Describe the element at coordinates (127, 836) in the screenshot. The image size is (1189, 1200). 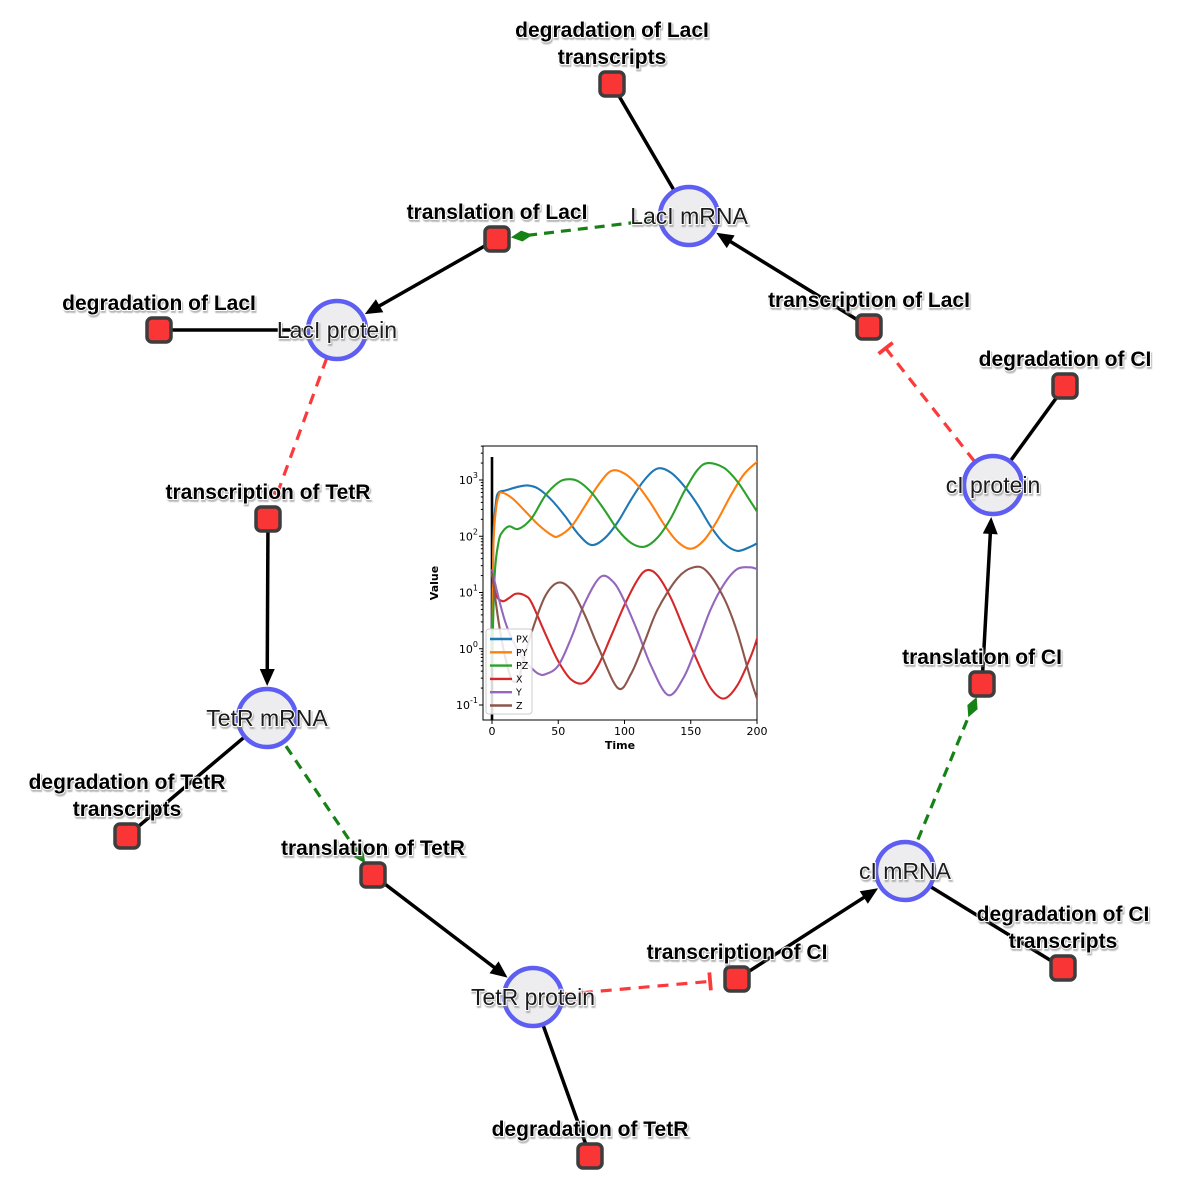
I see `reaction-node-deg-tetr-transcripts` at that location.